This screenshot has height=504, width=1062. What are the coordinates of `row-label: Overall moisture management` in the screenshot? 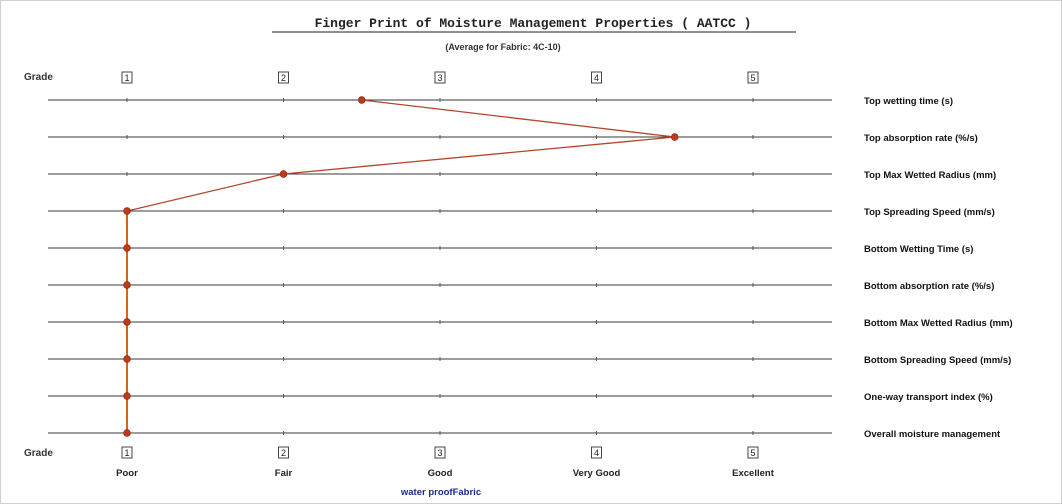 It's located at (932, 434).